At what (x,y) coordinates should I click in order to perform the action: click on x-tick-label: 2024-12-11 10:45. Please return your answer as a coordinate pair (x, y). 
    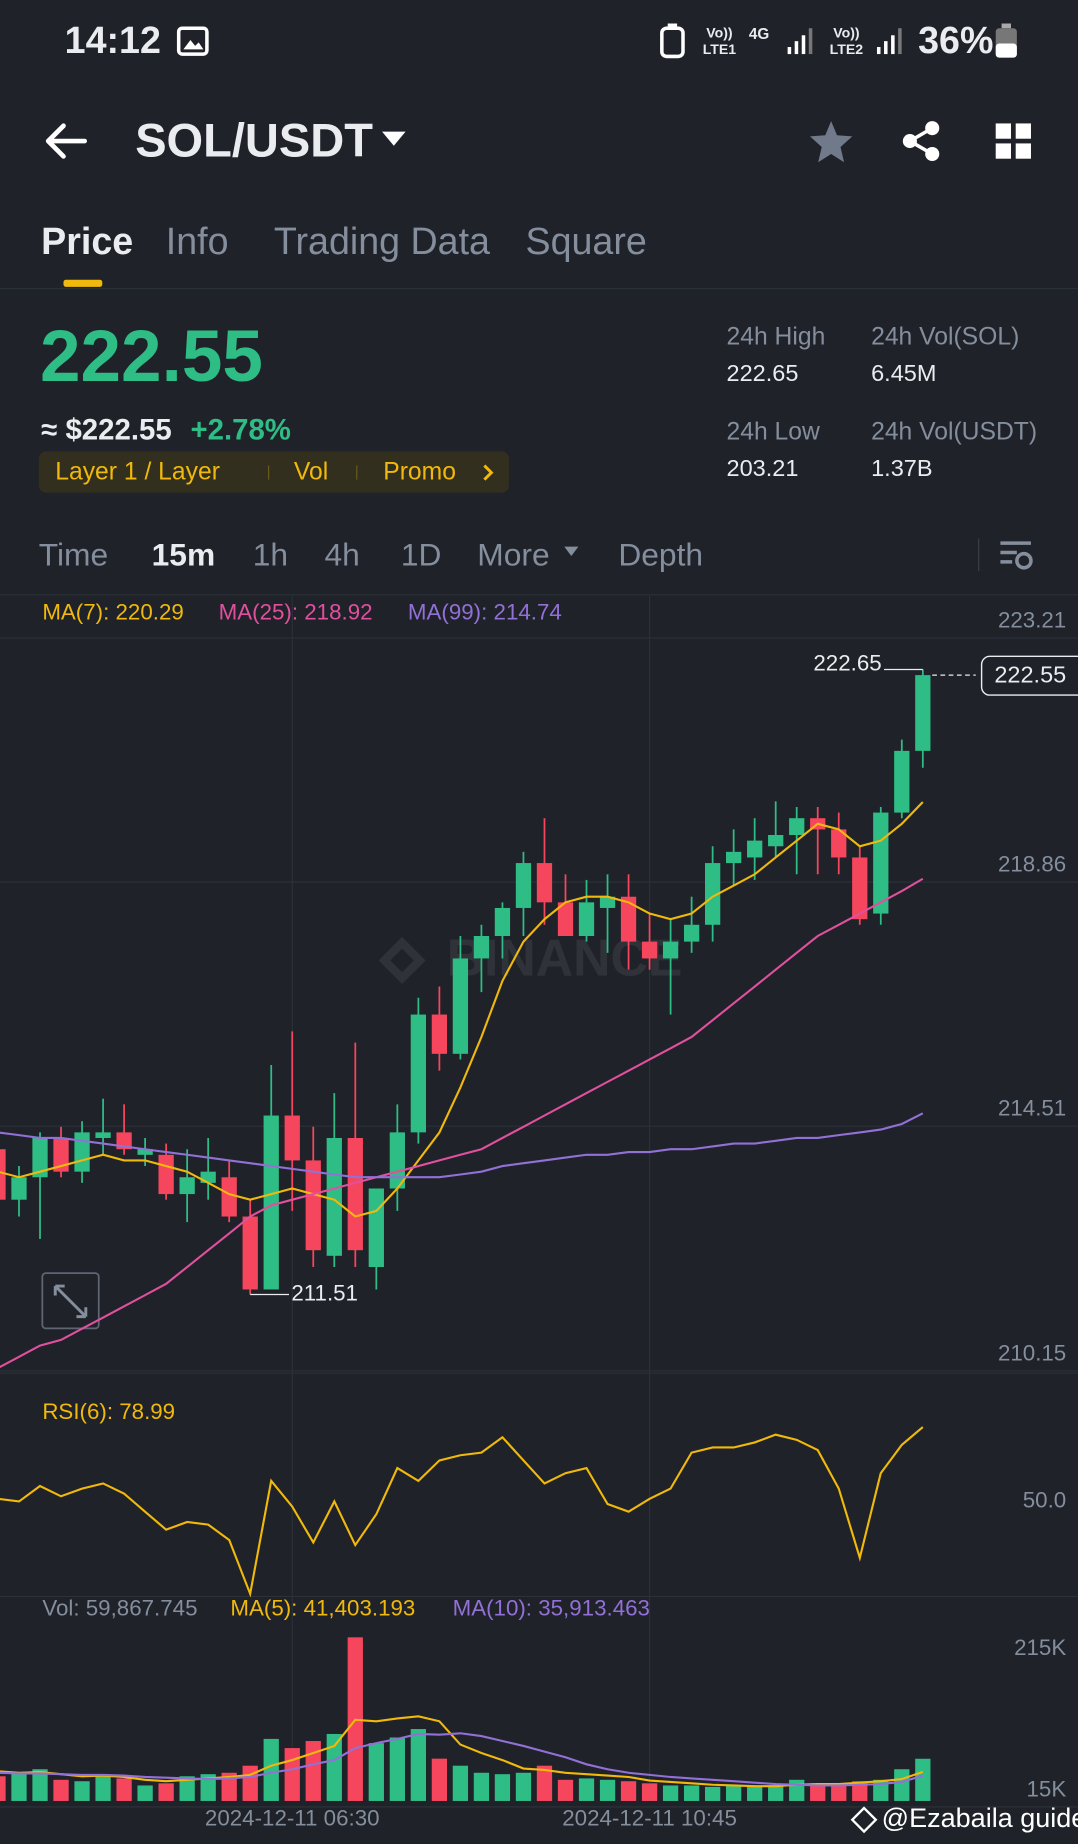
    Looking at the image, I should click on (649, 1818).